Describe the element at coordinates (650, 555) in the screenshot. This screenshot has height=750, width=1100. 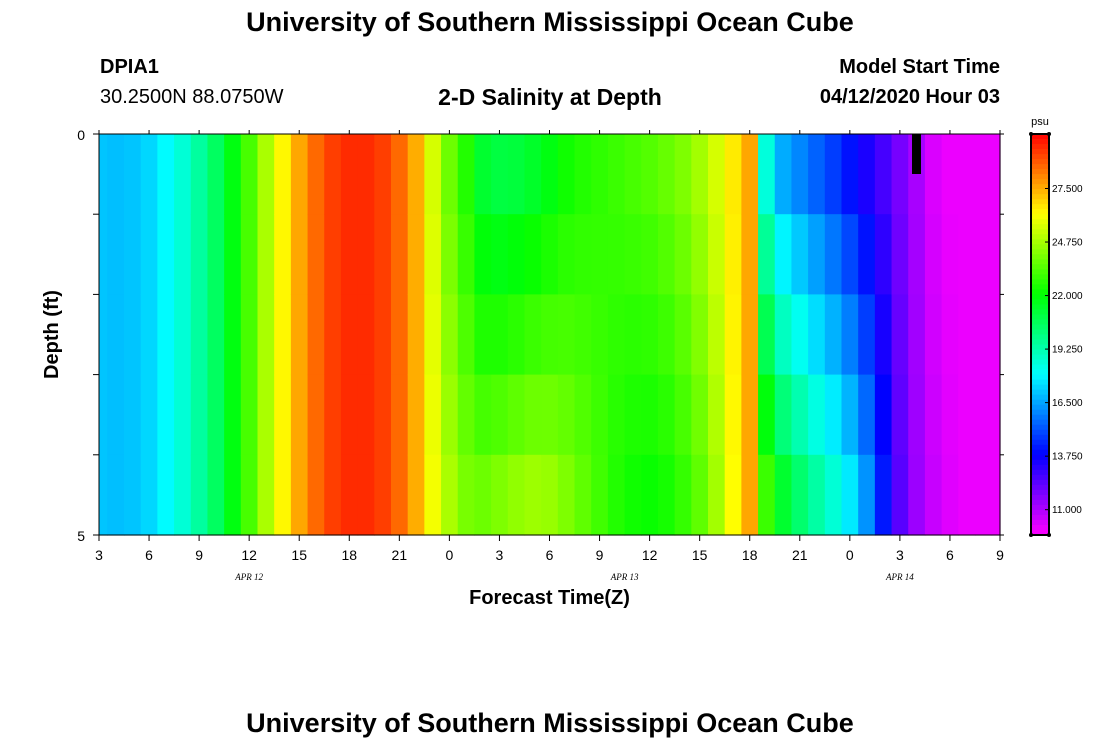
I see `x-tick-label: 12` at that location.